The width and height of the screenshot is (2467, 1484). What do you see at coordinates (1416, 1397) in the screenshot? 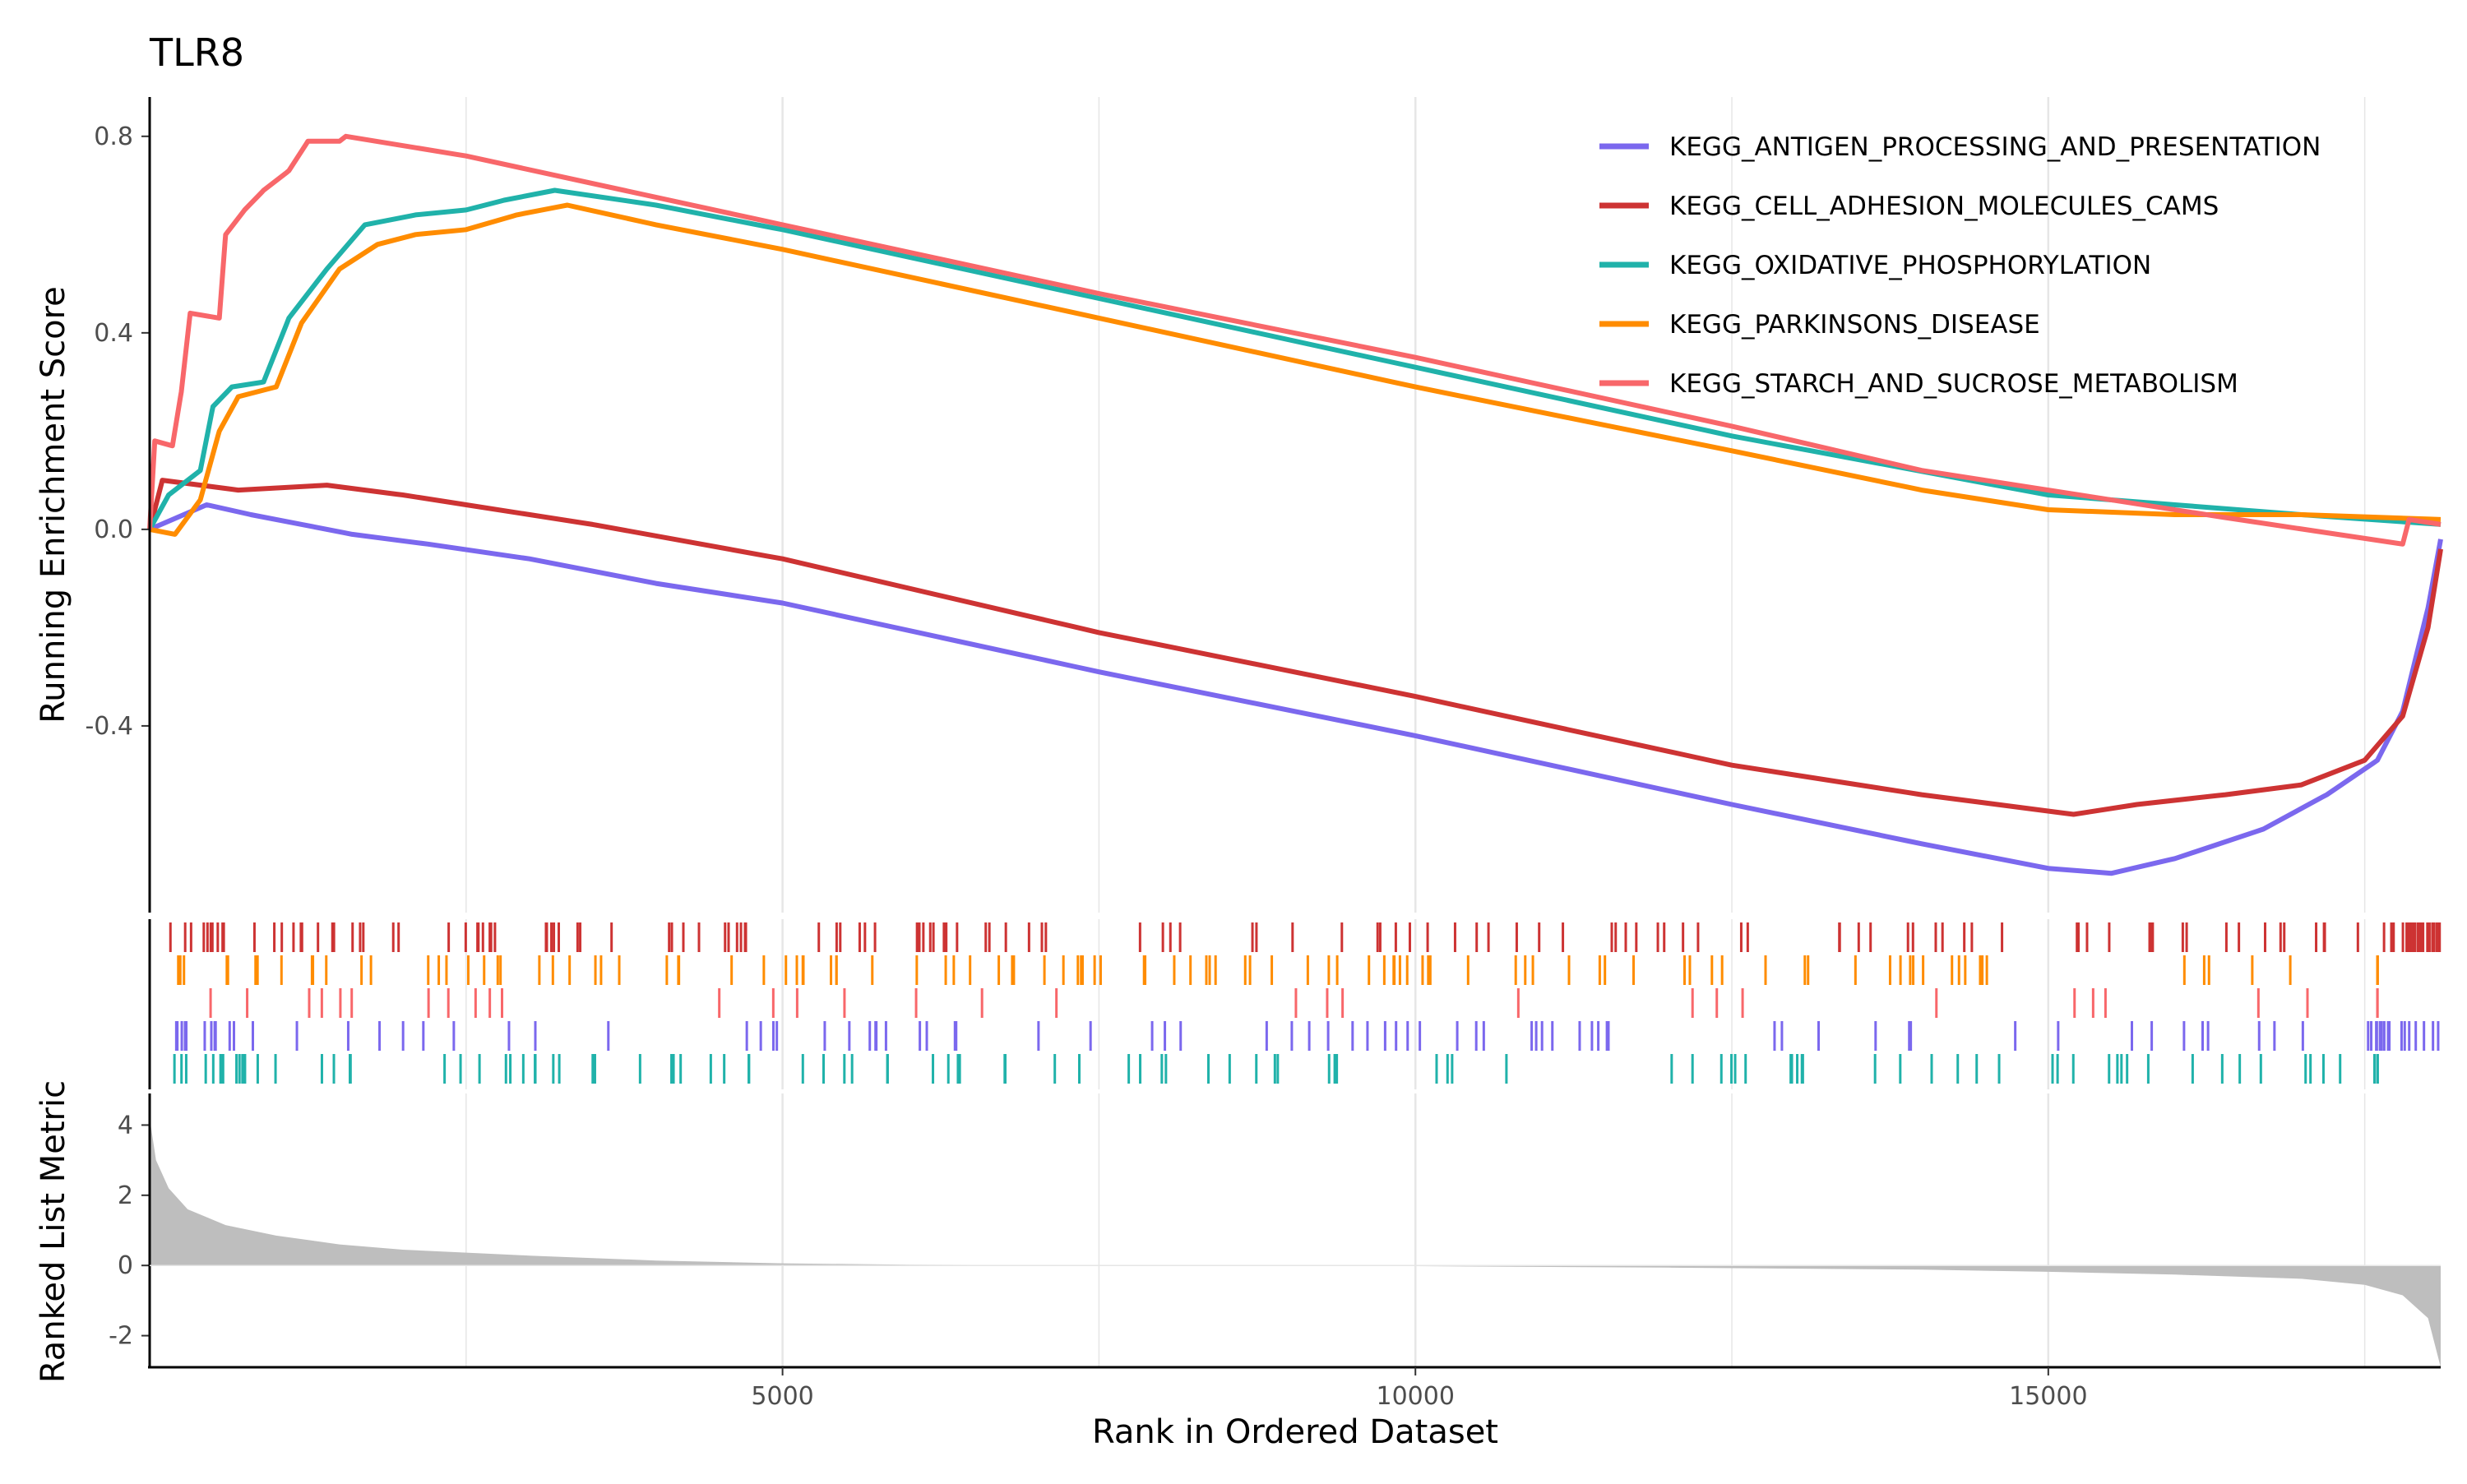
I see `x-tick-label: 10000` at bounding box center [1416, 1397].